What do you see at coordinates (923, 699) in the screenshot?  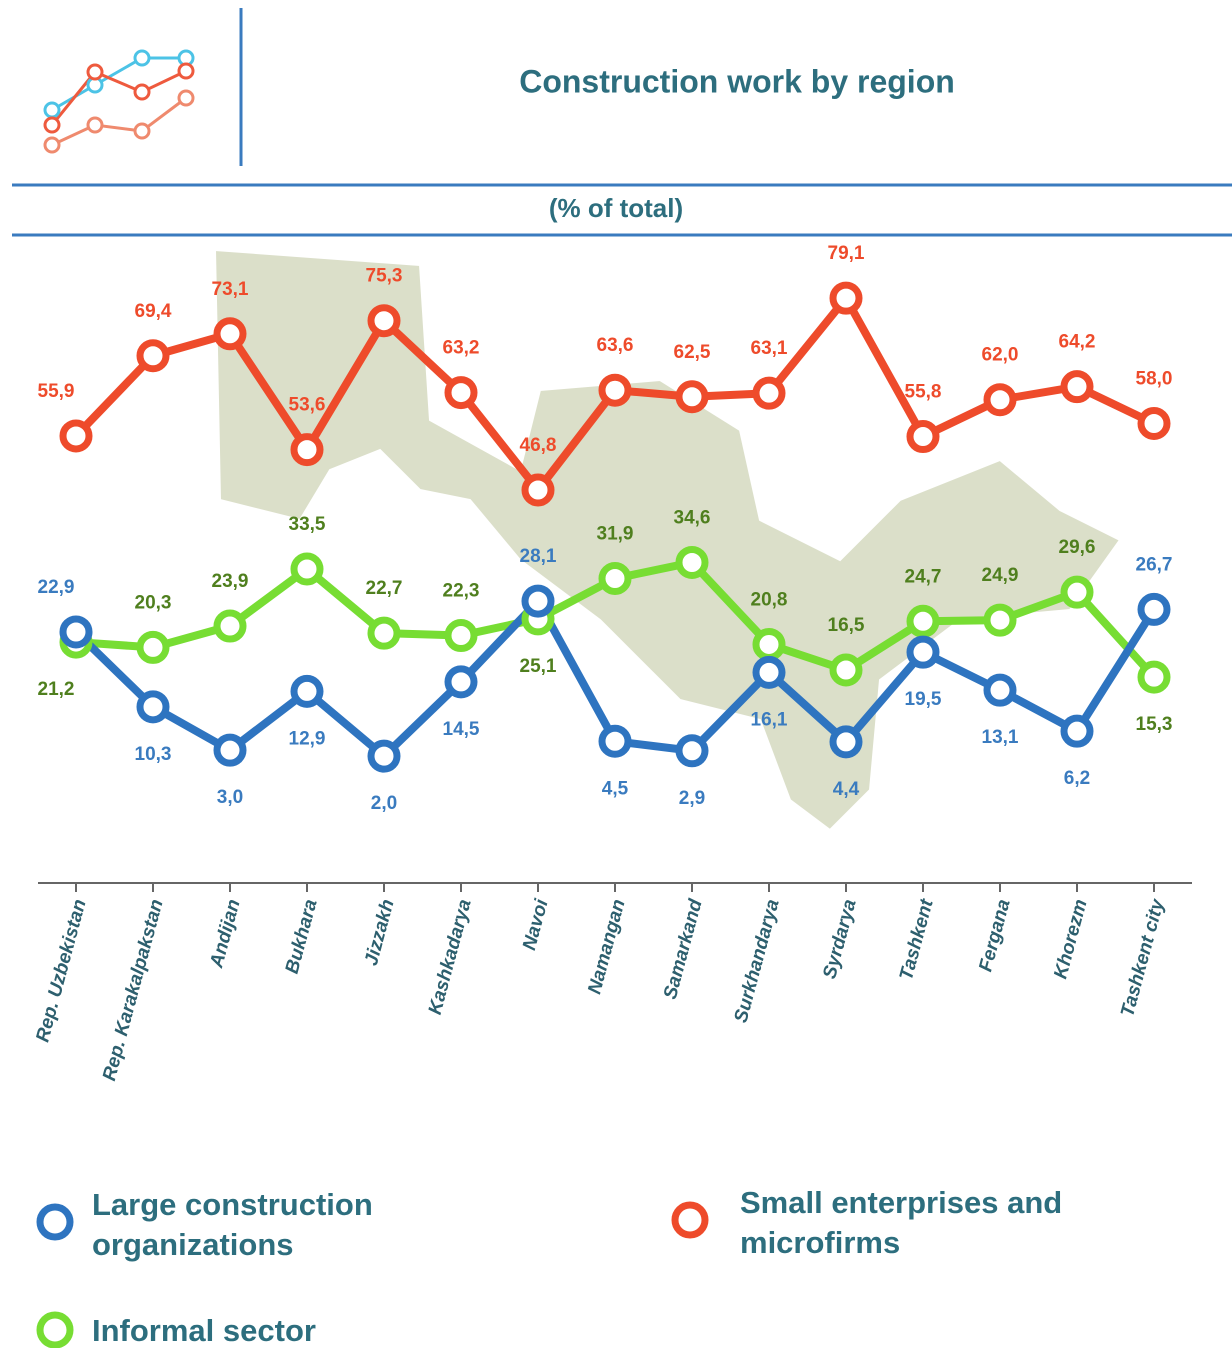 I see `data-label: 19,5` at bounding box center [923, 699].